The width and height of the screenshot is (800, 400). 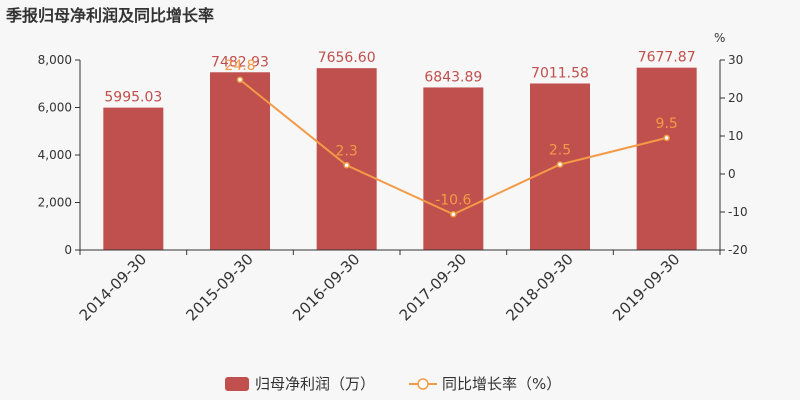 What do you see at coordinates (55, 155) in the screenshot?
I see `y-left-tick-label: 4,000` at bounding box center [55, 155].